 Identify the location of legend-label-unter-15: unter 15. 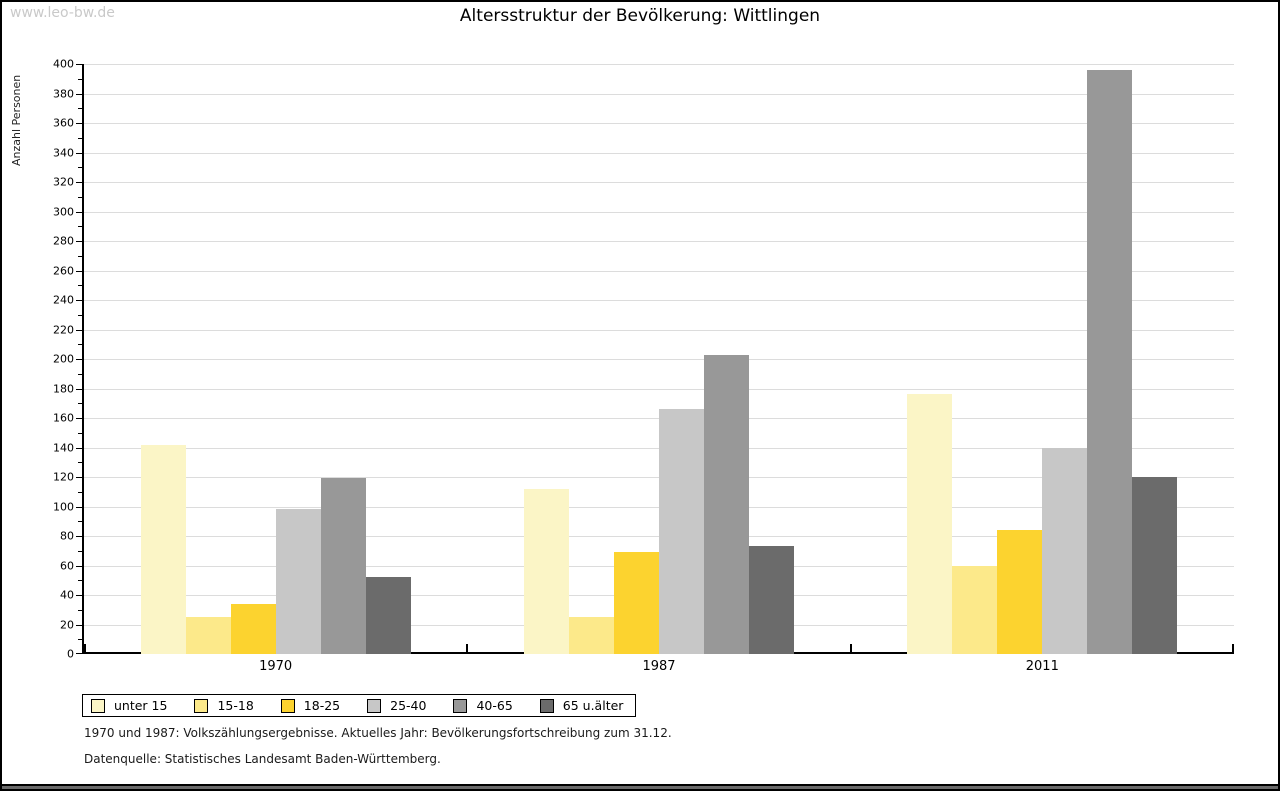
(141, 705).